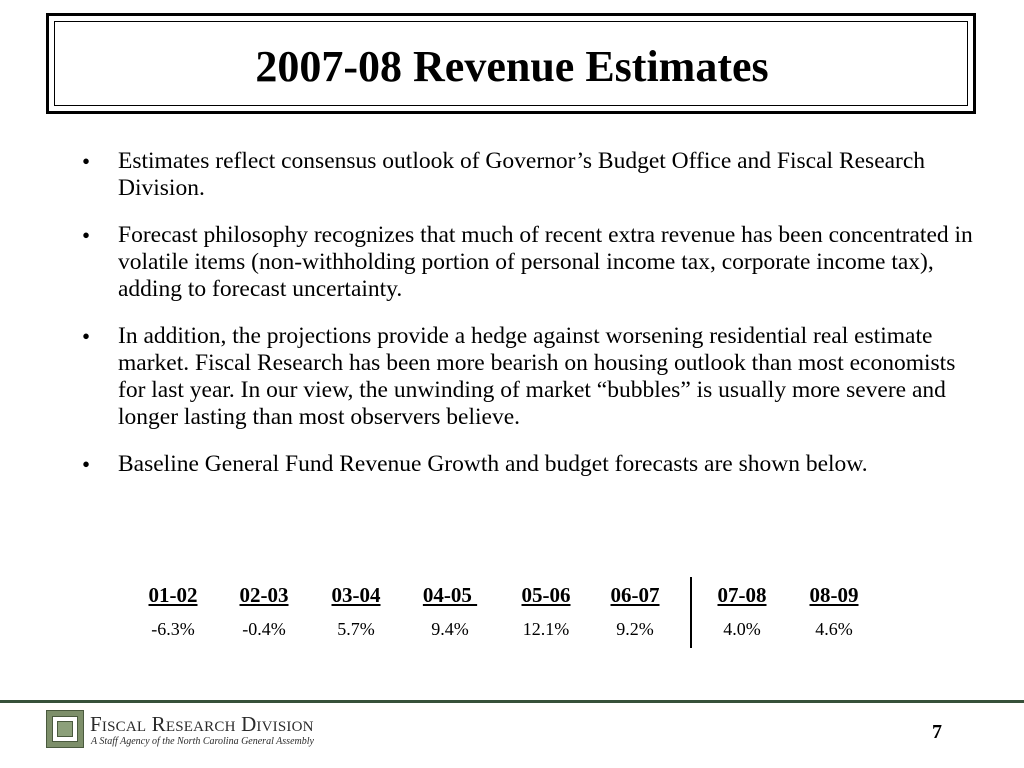 This screenshot has height=768, width=1024. Describe the element at coordinates (173, 595) in the screenshot. I see `fiscal-year-label: 01-02` at that location.